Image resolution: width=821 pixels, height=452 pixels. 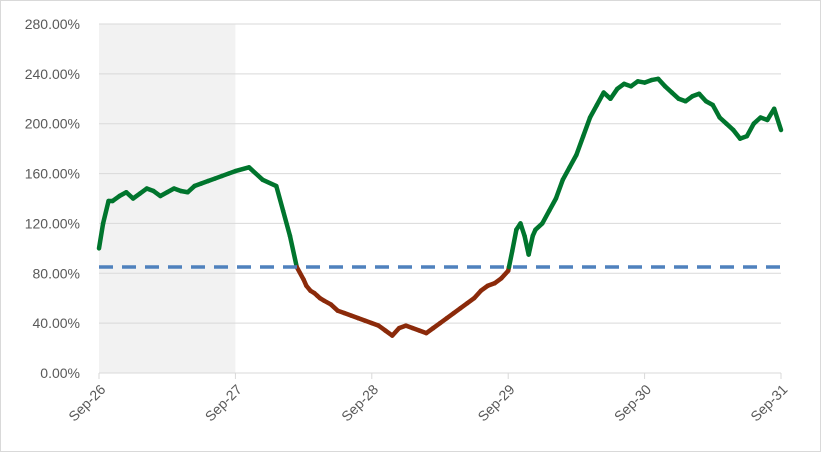 I want to click on y-tick-label: 280.00%, so click(x=52, y=24).